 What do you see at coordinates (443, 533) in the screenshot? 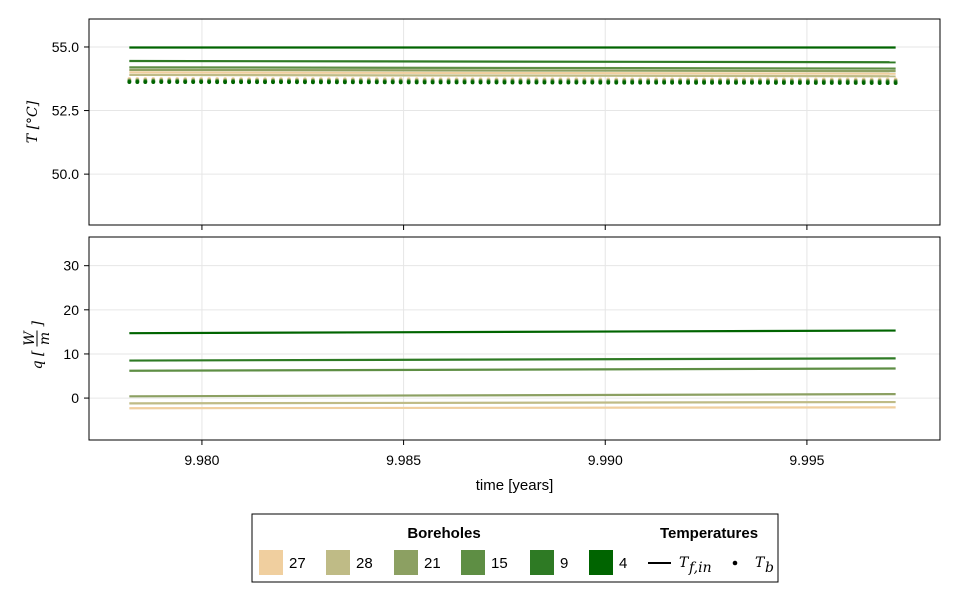
I see `legend-title-boreholes: Boreholes` at bounding box center [443, 533].